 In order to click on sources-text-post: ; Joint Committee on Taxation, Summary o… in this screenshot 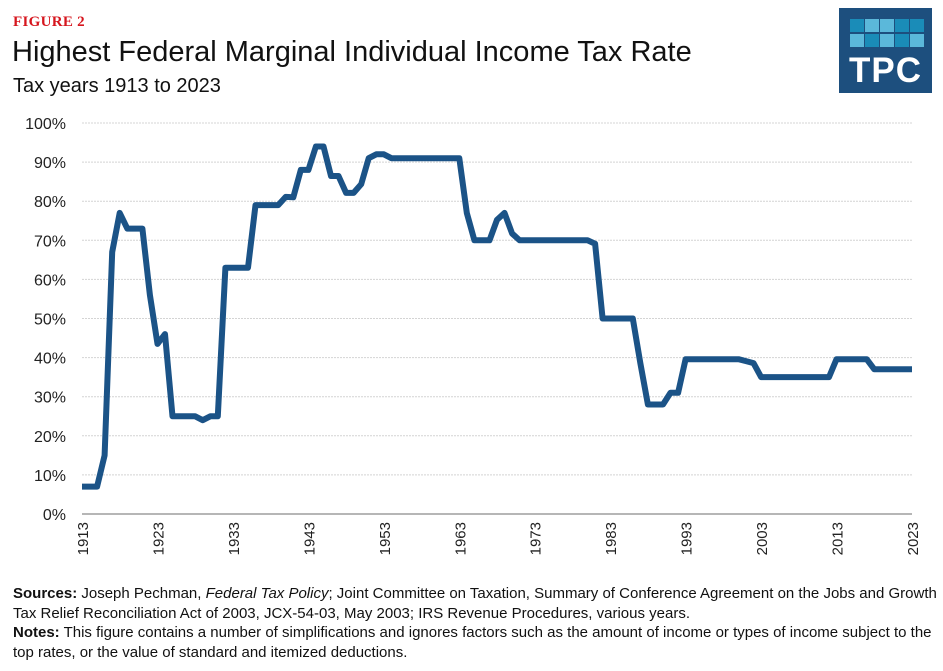, I will do `click(475, 603)`.